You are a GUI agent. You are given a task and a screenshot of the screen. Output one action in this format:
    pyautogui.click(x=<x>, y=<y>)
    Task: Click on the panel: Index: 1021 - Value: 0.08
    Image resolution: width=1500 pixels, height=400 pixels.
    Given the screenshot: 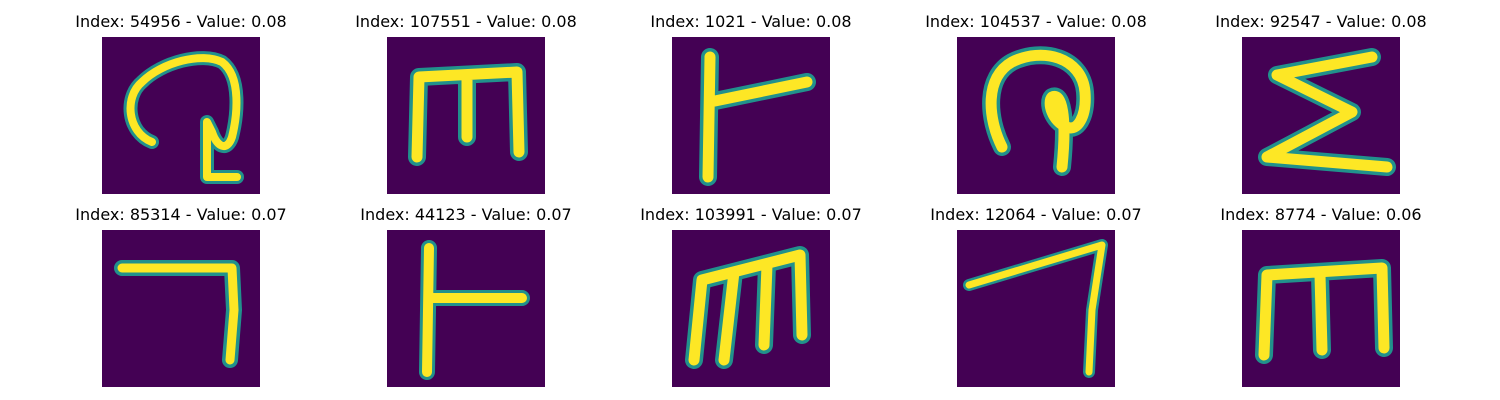 What is the action you would take?
    pyautogui.click(x=751, y=104)
    